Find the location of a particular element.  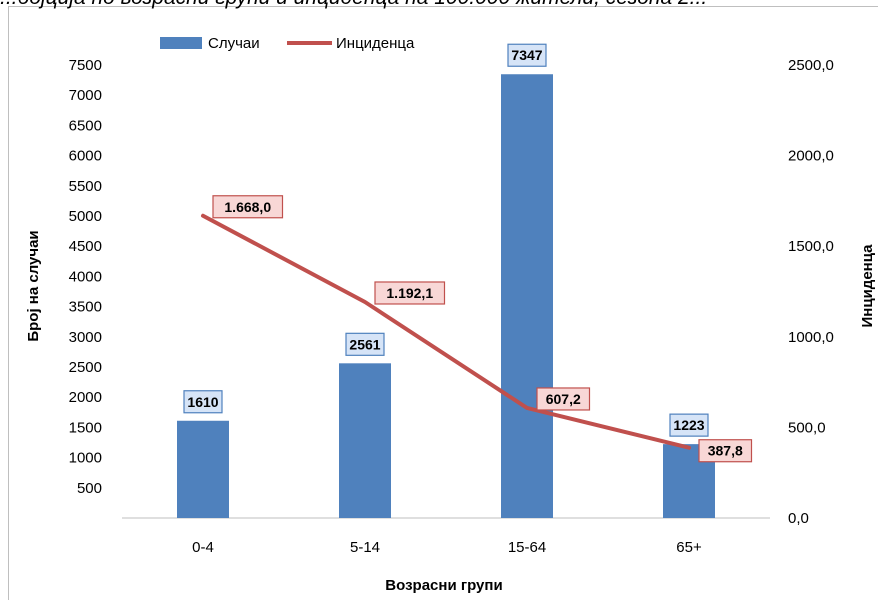

legend-label-incidence: Инциденца is located at coordinates (375, 43).